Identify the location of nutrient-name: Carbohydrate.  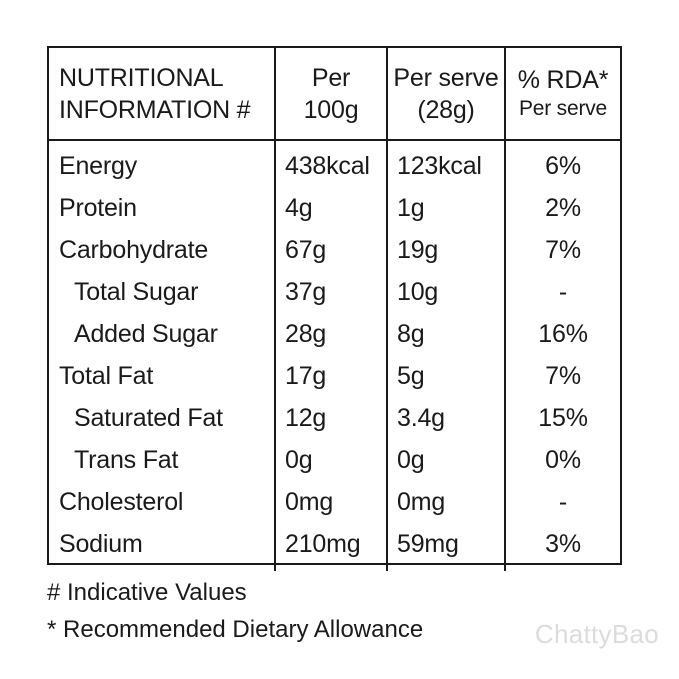
(134, 249).